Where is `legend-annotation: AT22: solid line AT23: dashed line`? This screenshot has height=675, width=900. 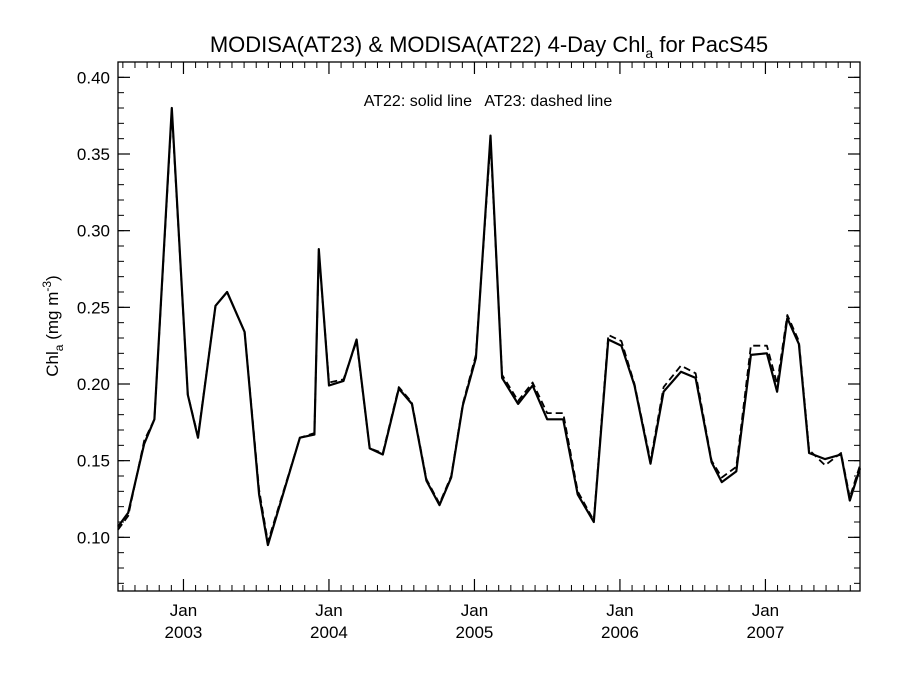 legend-annotation: AT22: solid line AT23: dashed line is located at coordinates (488, 101).